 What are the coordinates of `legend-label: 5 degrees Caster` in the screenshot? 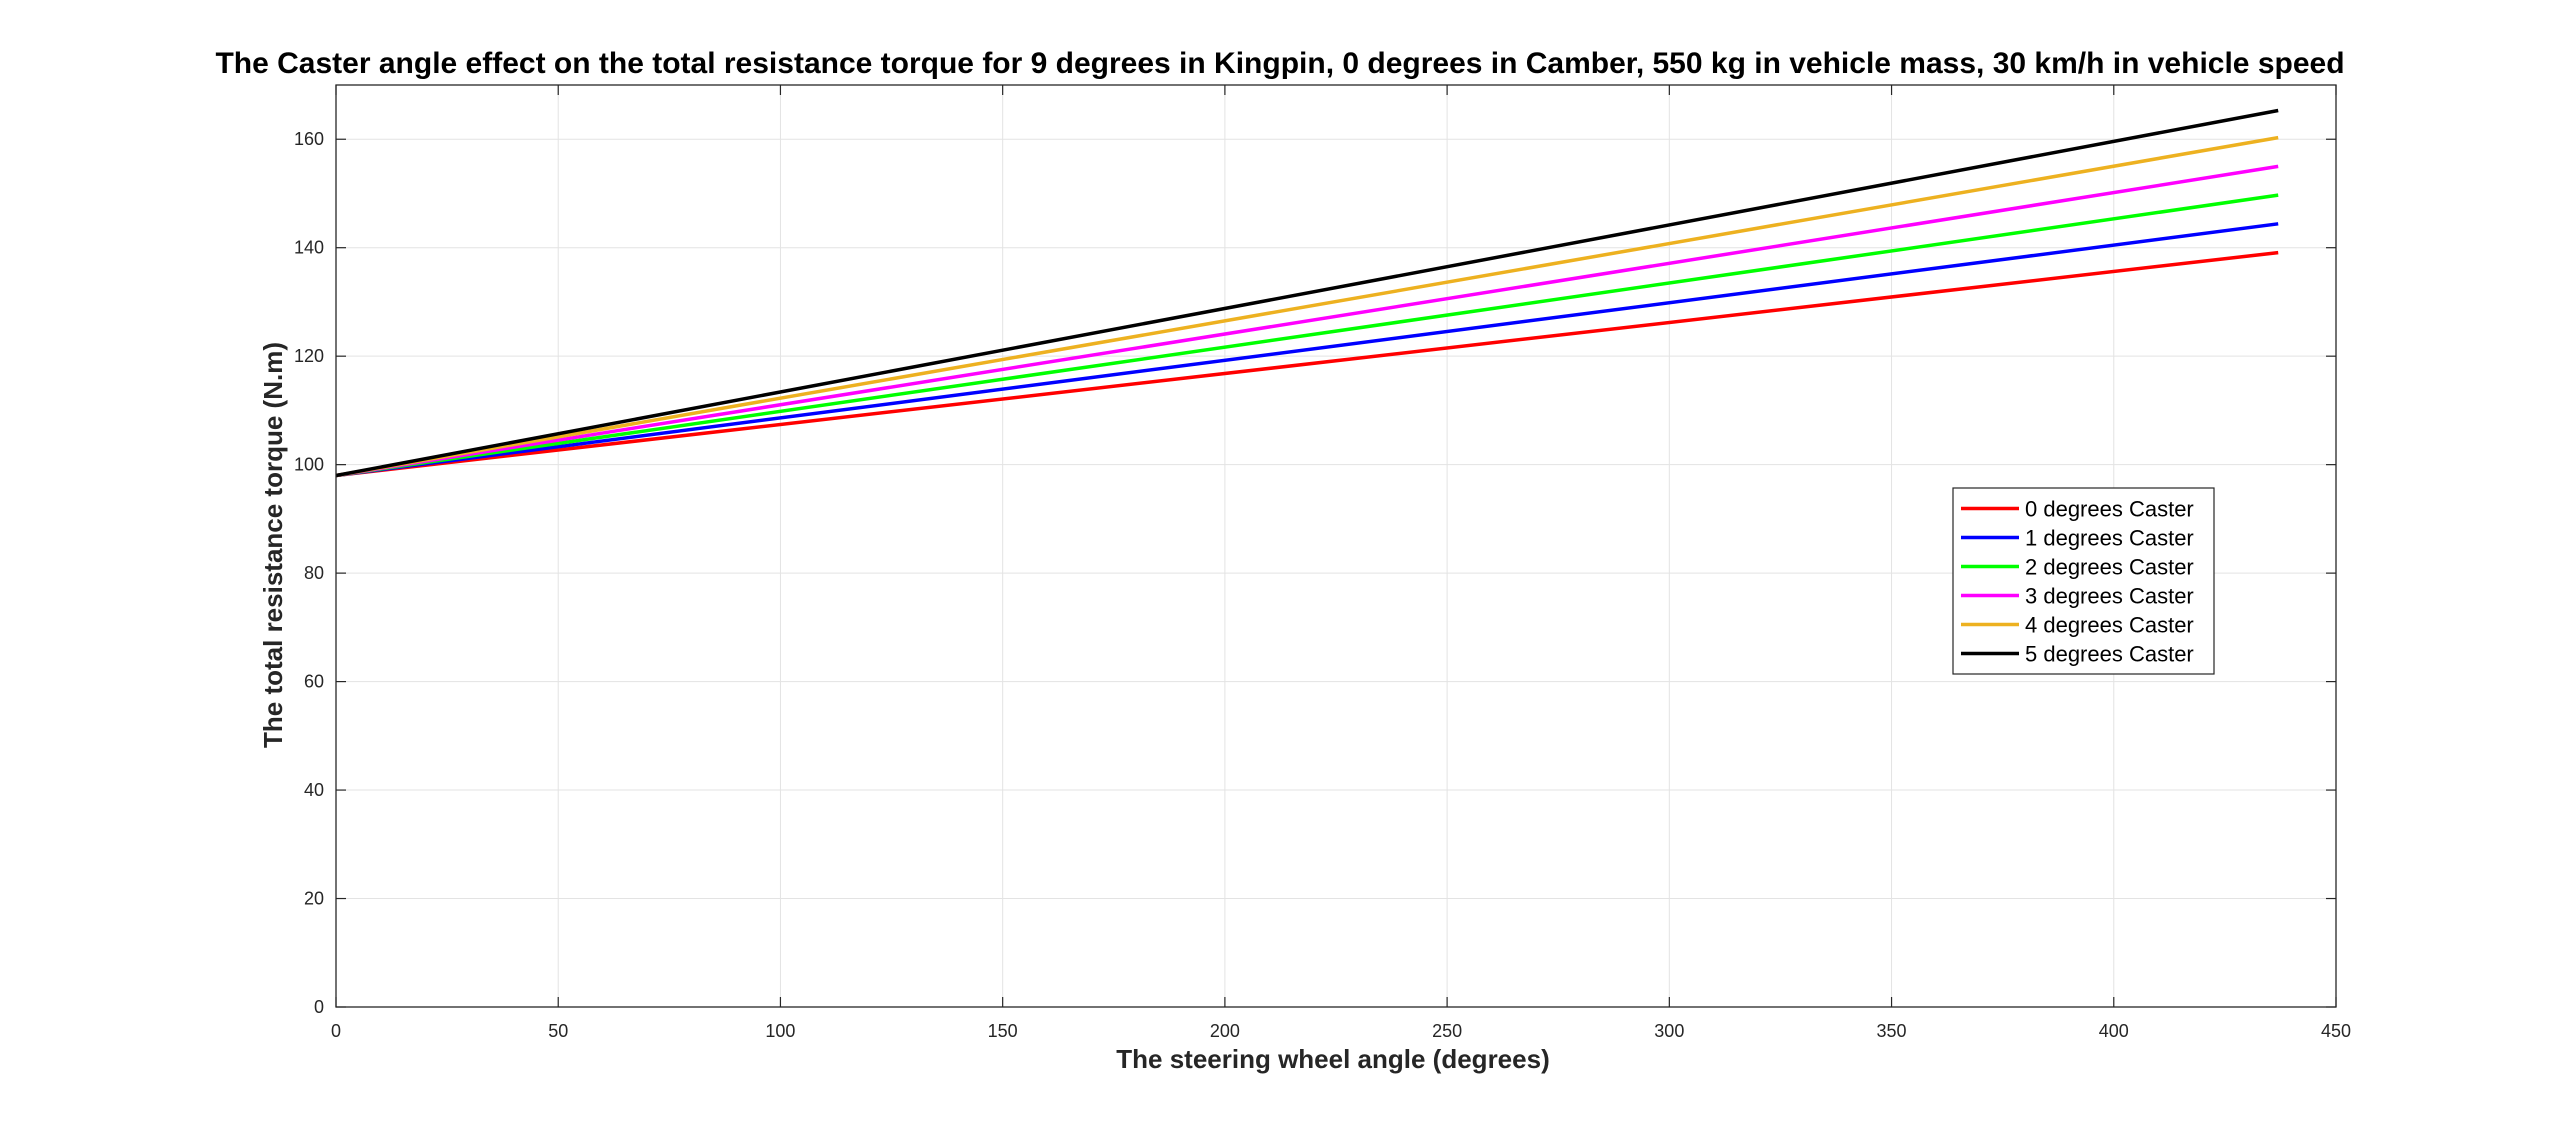 It's located at (2109, 654).